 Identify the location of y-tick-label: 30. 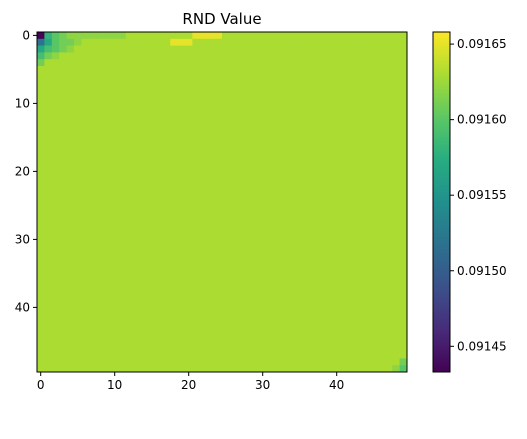
(22, 239).